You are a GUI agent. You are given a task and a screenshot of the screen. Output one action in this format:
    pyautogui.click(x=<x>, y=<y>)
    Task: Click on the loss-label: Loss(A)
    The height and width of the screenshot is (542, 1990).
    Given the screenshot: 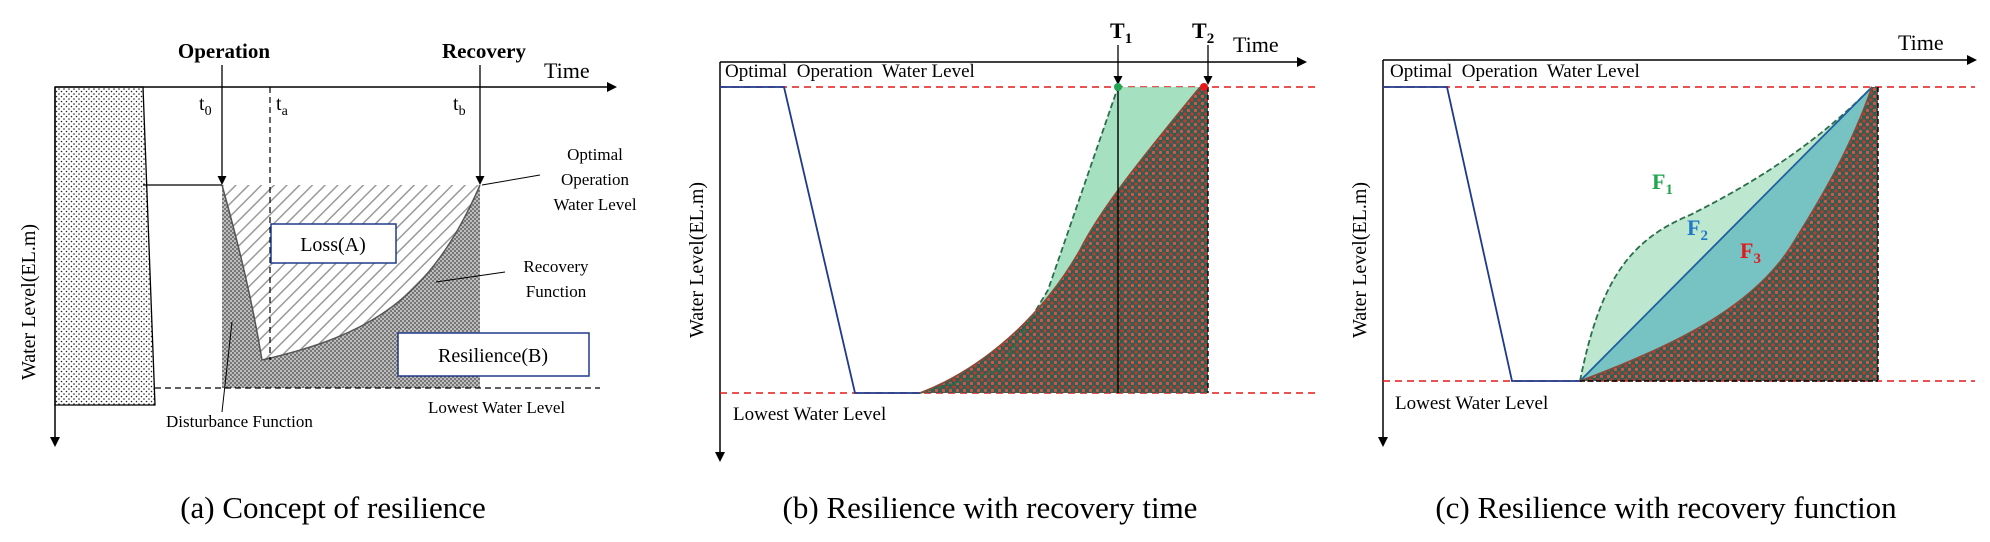 What is the action you would take?
    pyautogui.click(x=333, y=245)
    